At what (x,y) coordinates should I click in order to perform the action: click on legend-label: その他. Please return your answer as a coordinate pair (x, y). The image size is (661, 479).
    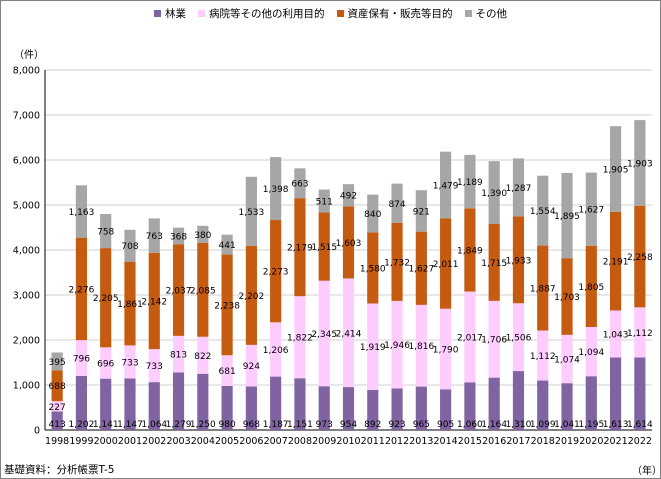
    Looking at the image, I should click on (491, 14).